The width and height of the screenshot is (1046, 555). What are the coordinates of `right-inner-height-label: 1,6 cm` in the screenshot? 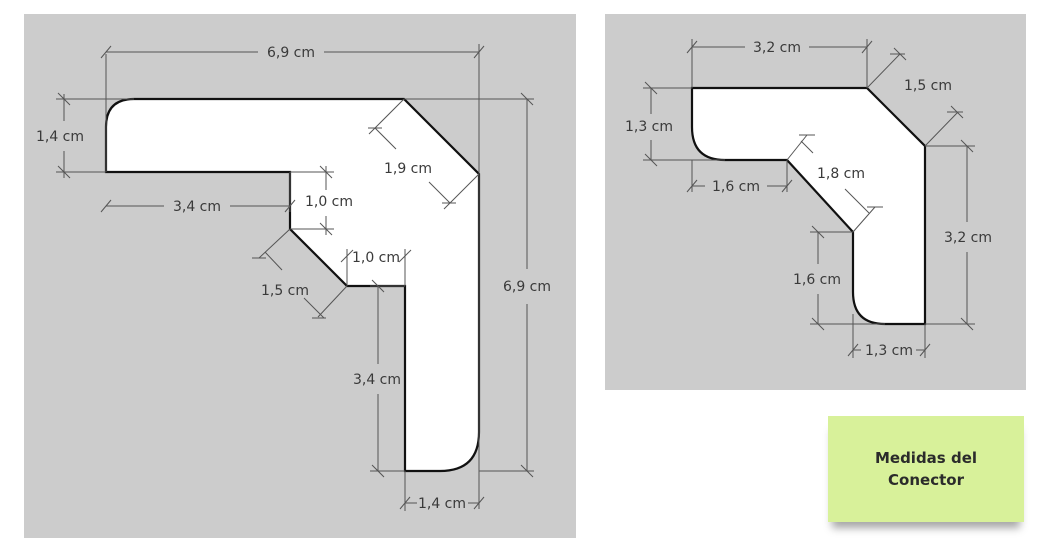 It's located at (817, 280).